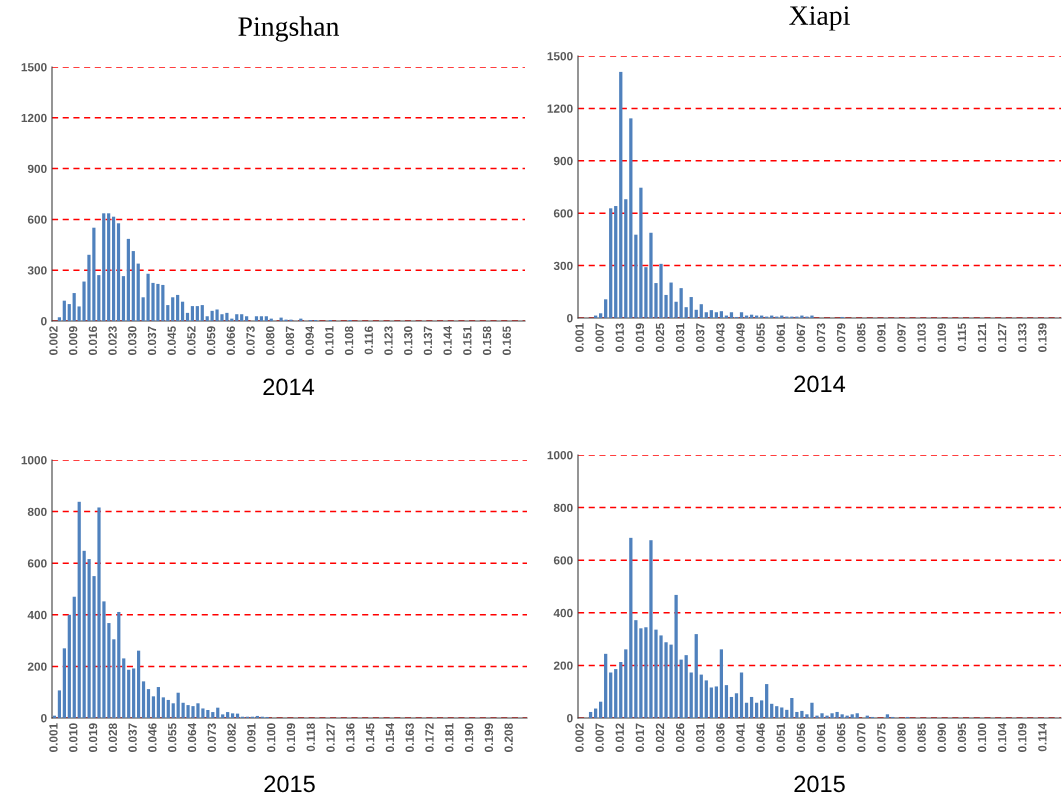 The width and height of the screenshot is (1063, 803). I want to click on x-tick-label: 0.090, so click(941, 737).